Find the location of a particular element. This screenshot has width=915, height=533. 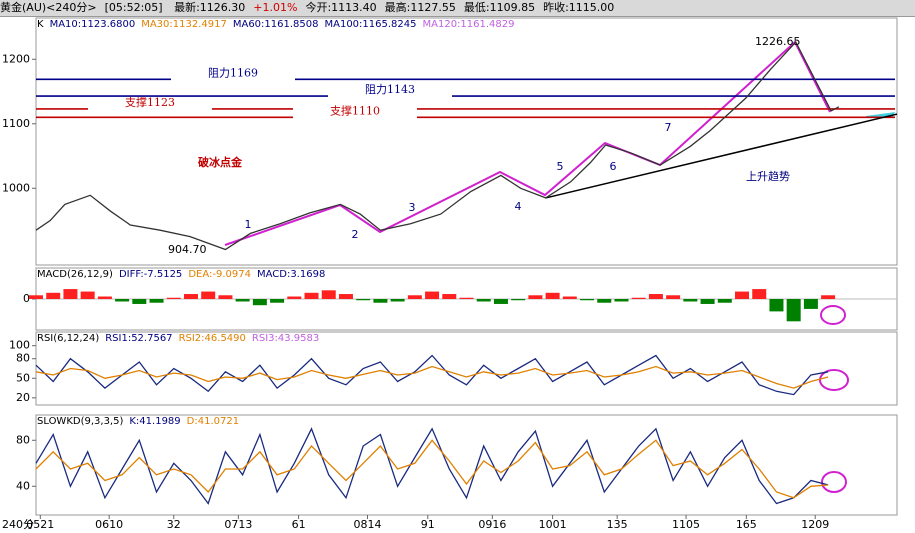

x-tick-label: 0814 is located at coordinates (367, 524).